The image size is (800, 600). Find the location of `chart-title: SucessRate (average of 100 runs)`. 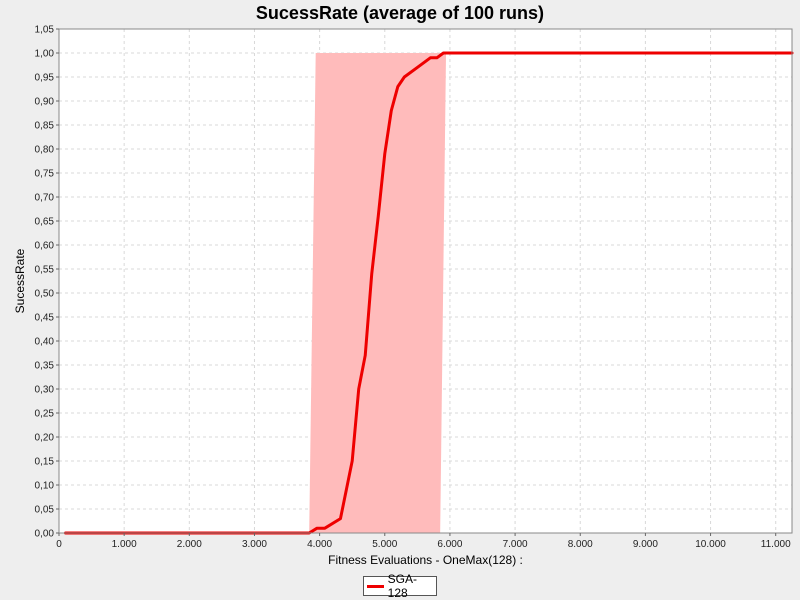

chart-title: SucessRate (average of 100 runs) is located at coordinates (400, 13).